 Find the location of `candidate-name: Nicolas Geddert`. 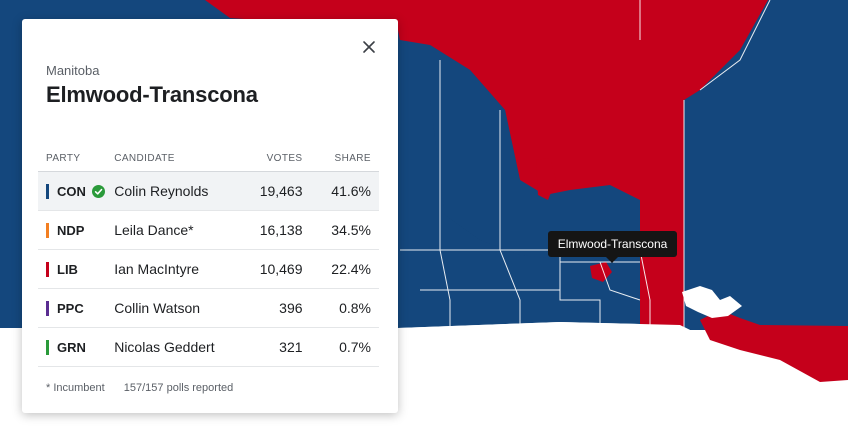

candidate-name: Nicolas Geddert is located at coordinates (179, 347).